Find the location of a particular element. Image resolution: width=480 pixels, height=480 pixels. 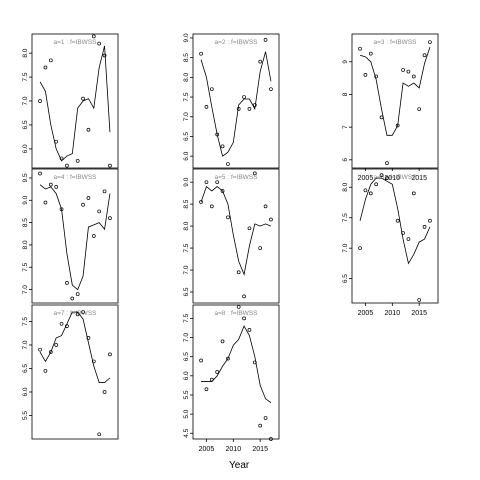

x-tick-label: 2010 is located at coordinates (393, 313).